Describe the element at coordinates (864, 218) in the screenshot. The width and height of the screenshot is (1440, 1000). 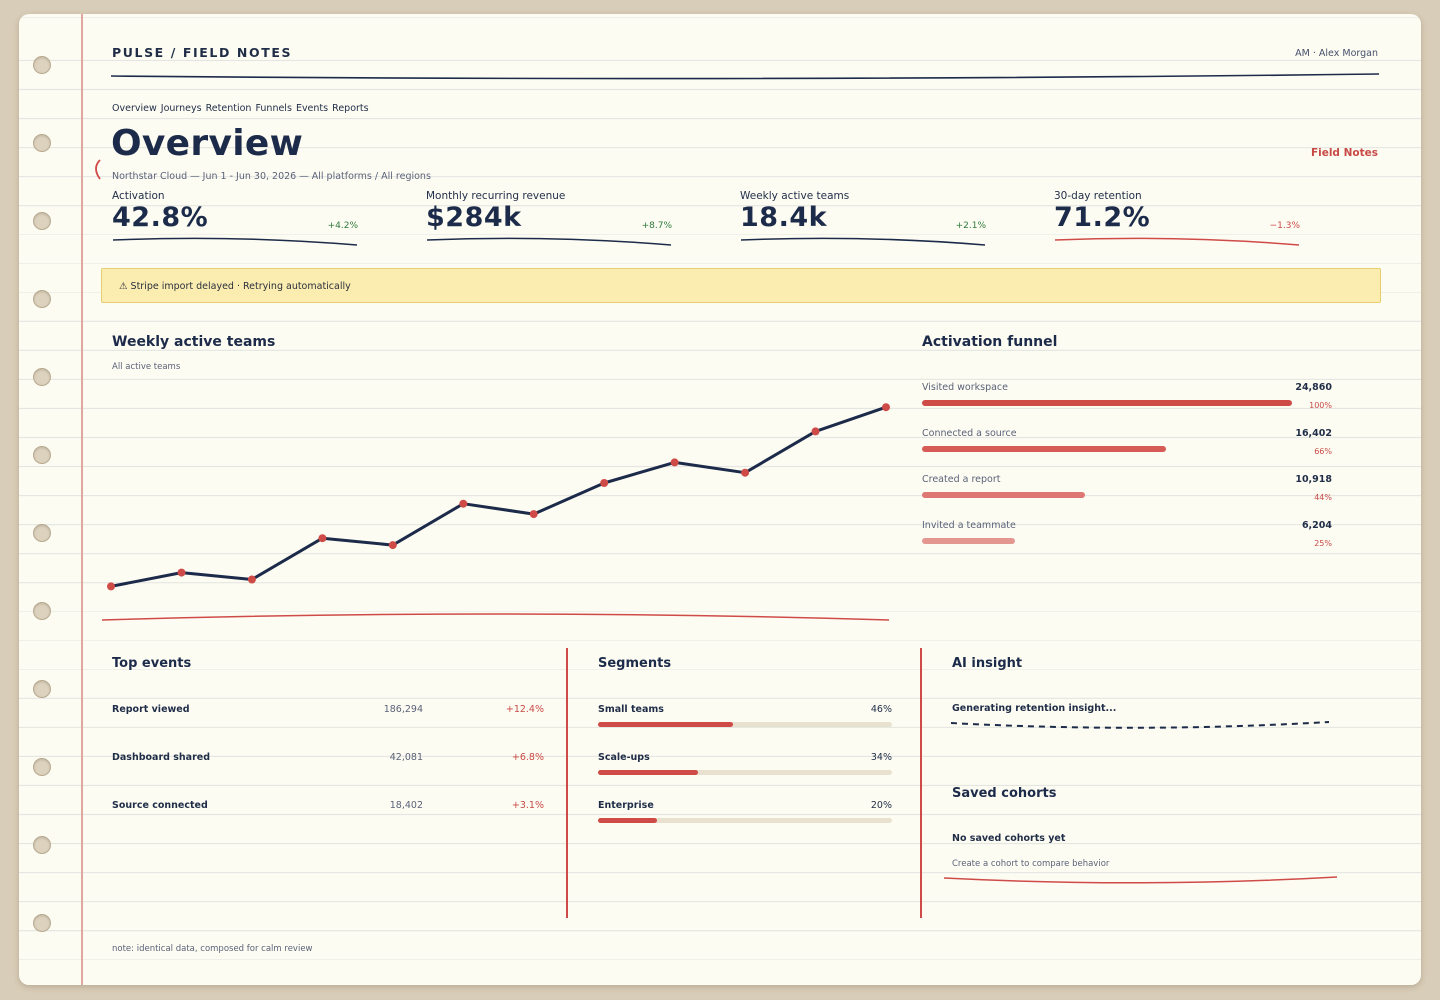
I see `kpi-card: Weekly active teams 18.4k +2.1%` at that location.